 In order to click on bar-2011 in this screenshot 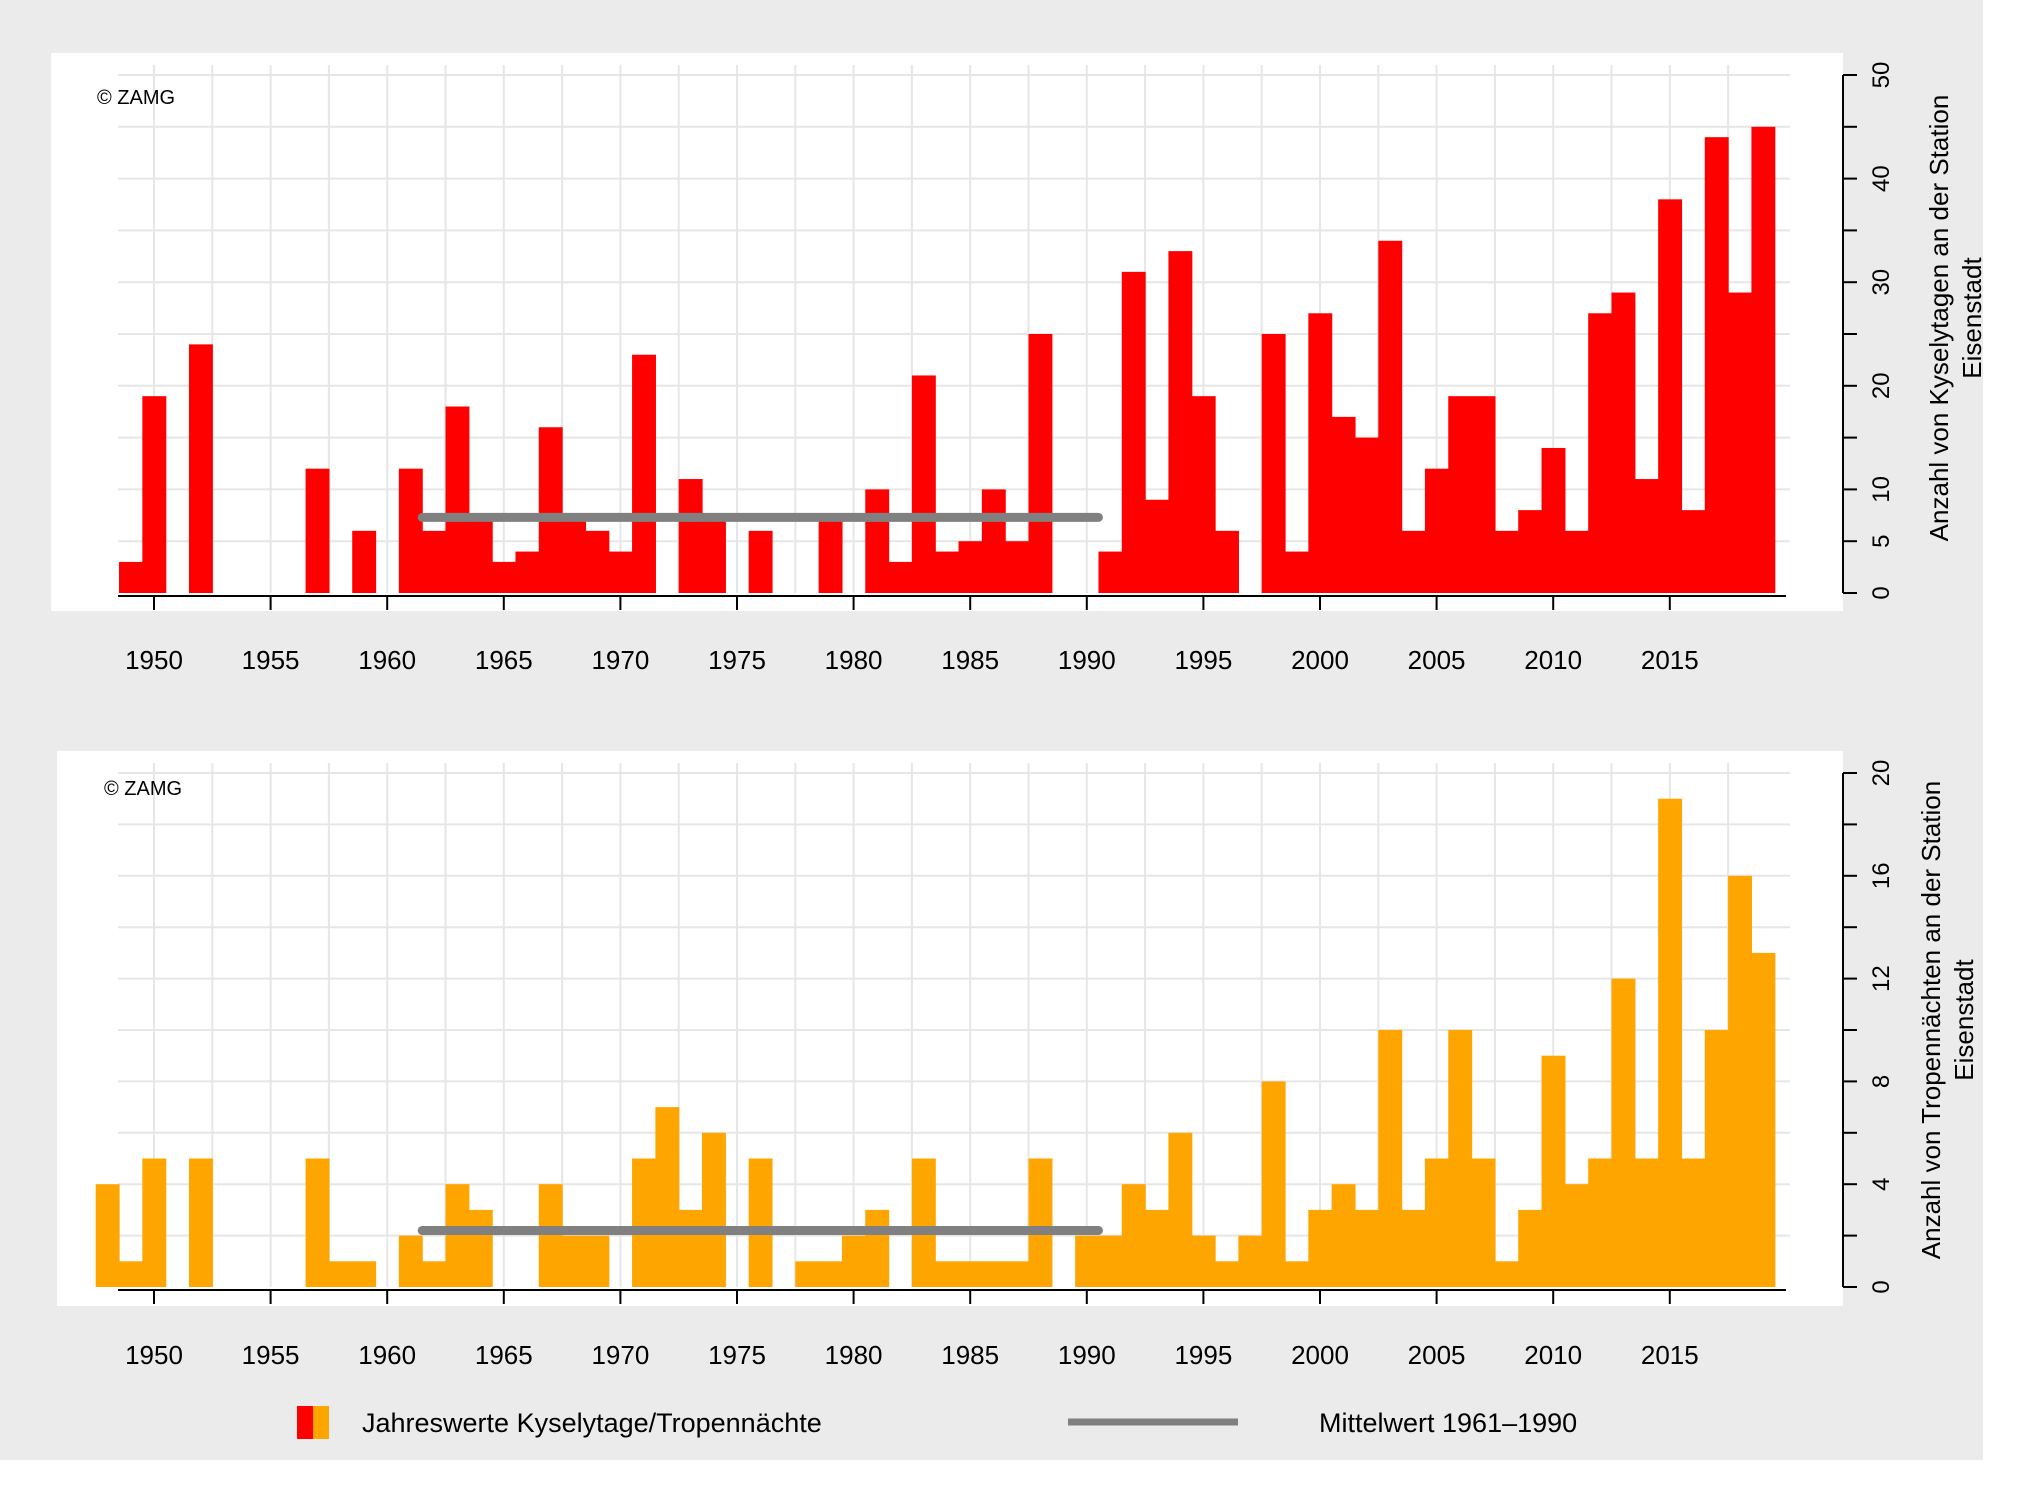, I will do `click(1576, 1235)`.